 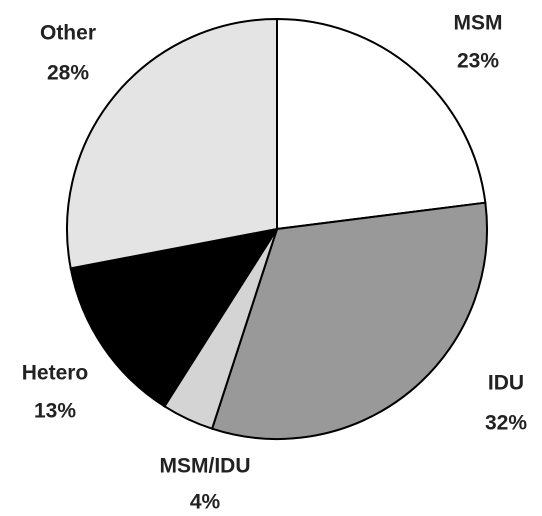 What do you see at coordinates (506, 423) in the screenshot?
I see `slice-value: 32%` at bounding box center [506, 423].